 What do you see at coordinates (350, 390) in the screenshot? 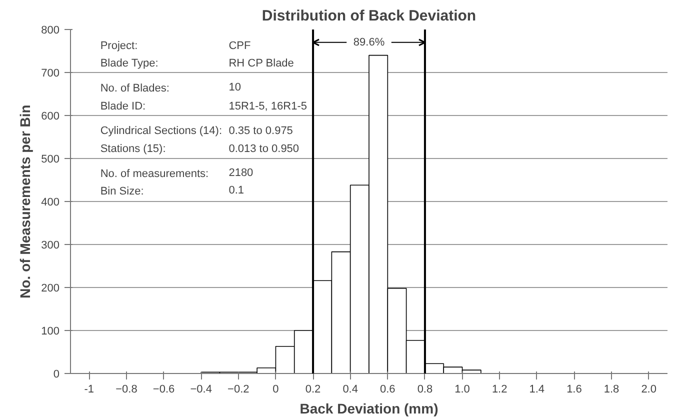
I see `x-tick-label: 0.4` at bounding box center [350, 390].